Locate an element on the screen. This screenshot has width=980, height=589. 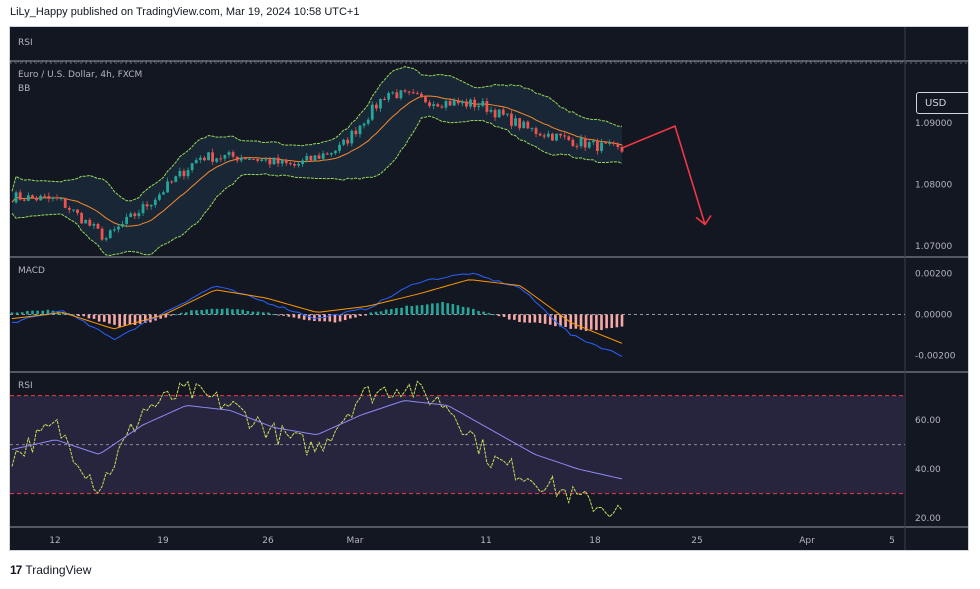
x-axis-tick: 18 is located at coordinates (595, 541).